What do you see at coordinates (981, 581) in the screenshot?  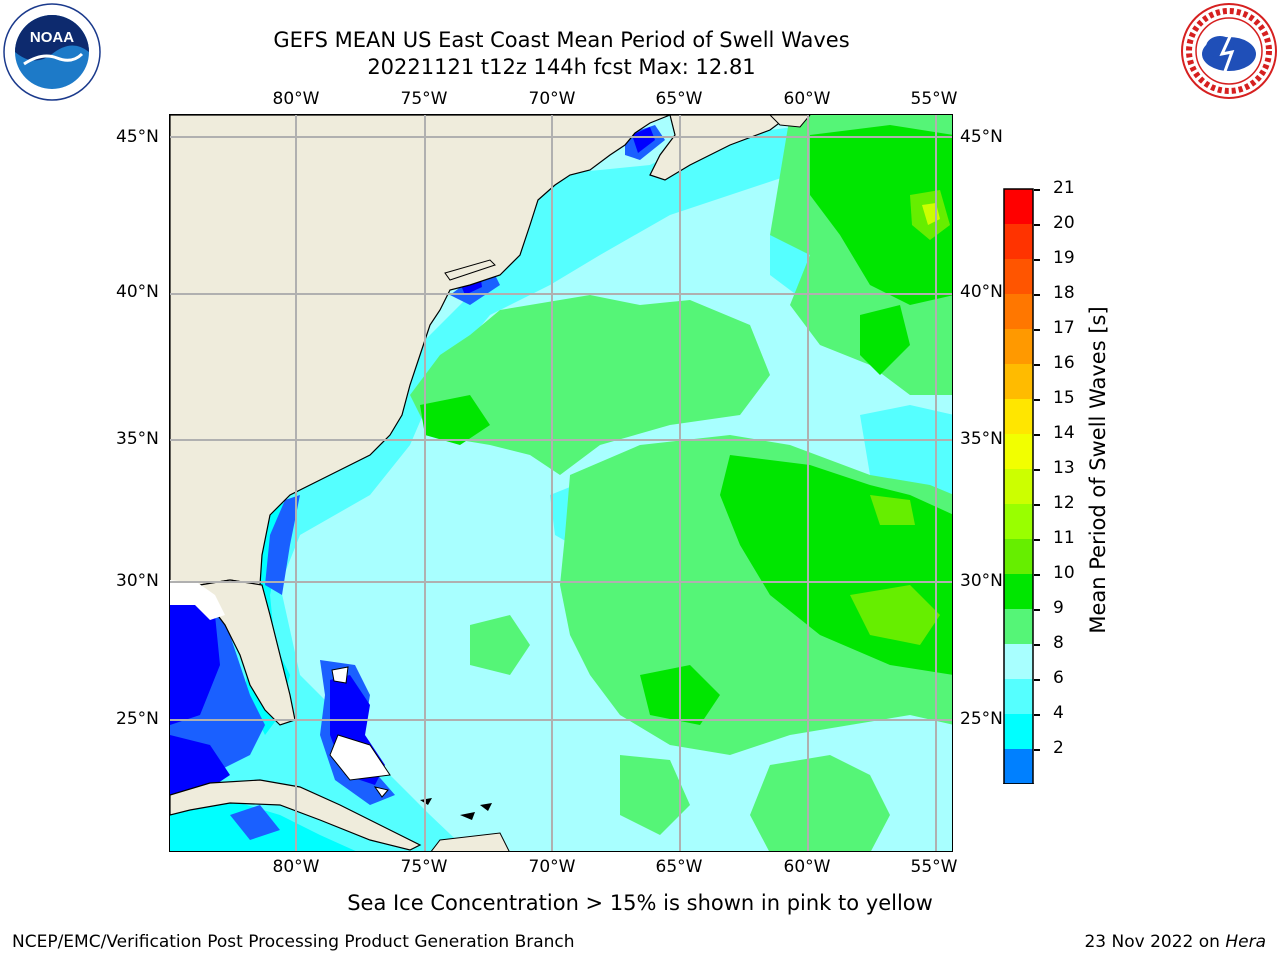 I see `lat-label-right: 30°N` at bounding box center [981, 581].